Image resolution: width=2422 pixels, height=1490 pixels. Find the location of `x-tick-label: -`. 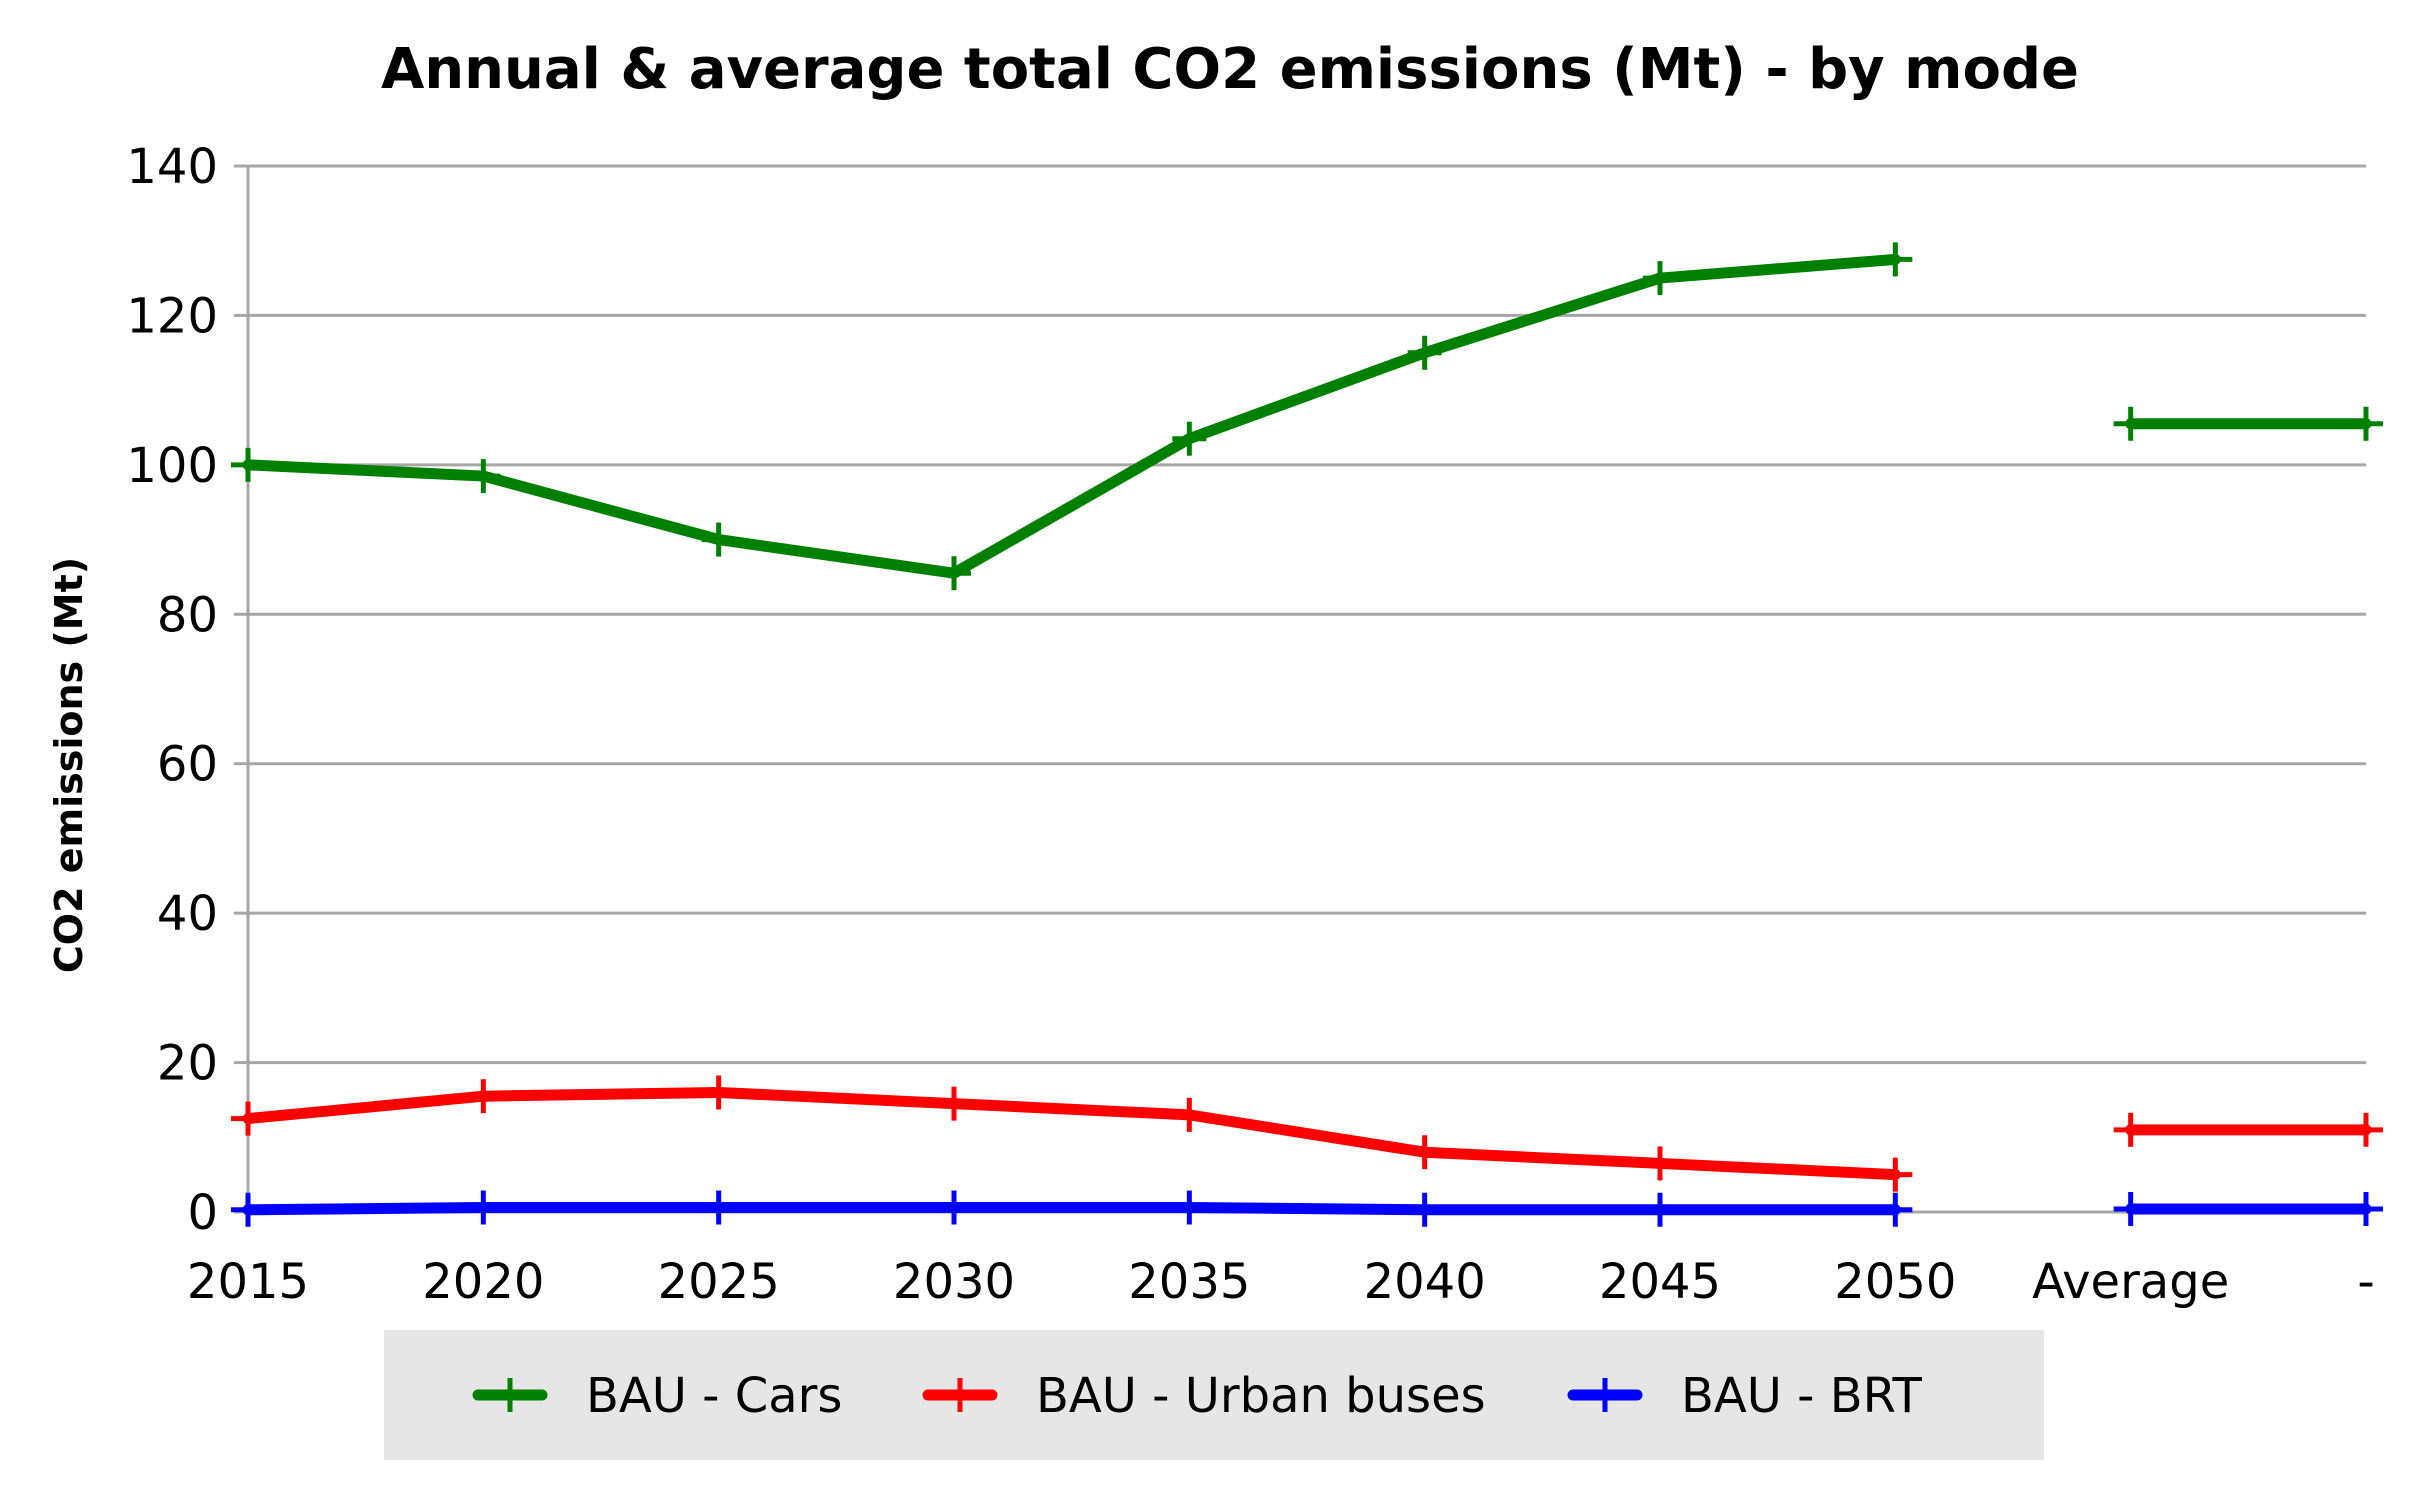

x-tick-label: - is located at coordinates (2365, 1282).